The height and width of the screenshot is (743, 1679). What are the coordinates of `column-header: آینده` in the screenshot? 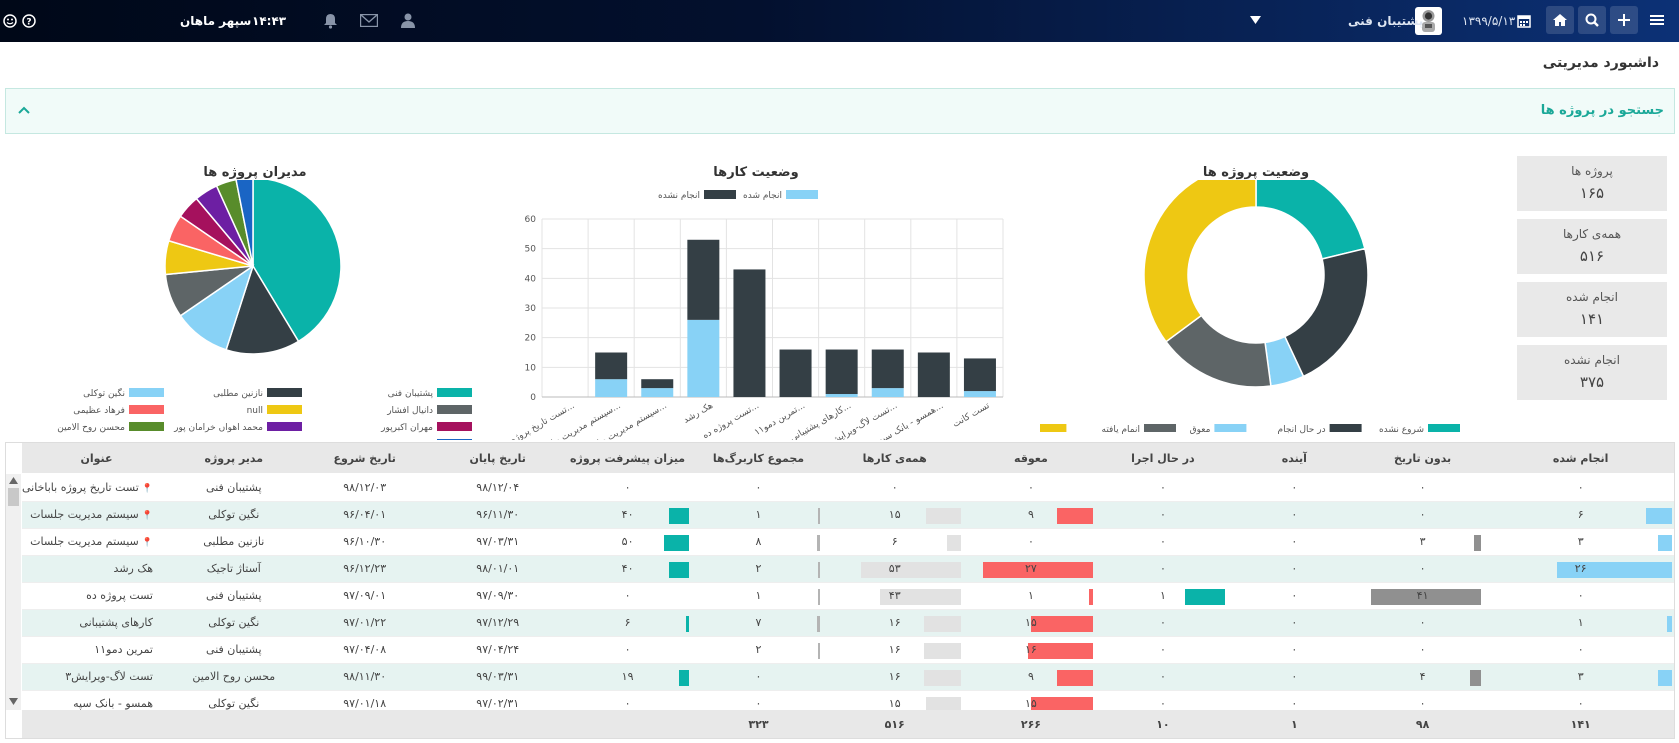 It's located at (1294, 458).